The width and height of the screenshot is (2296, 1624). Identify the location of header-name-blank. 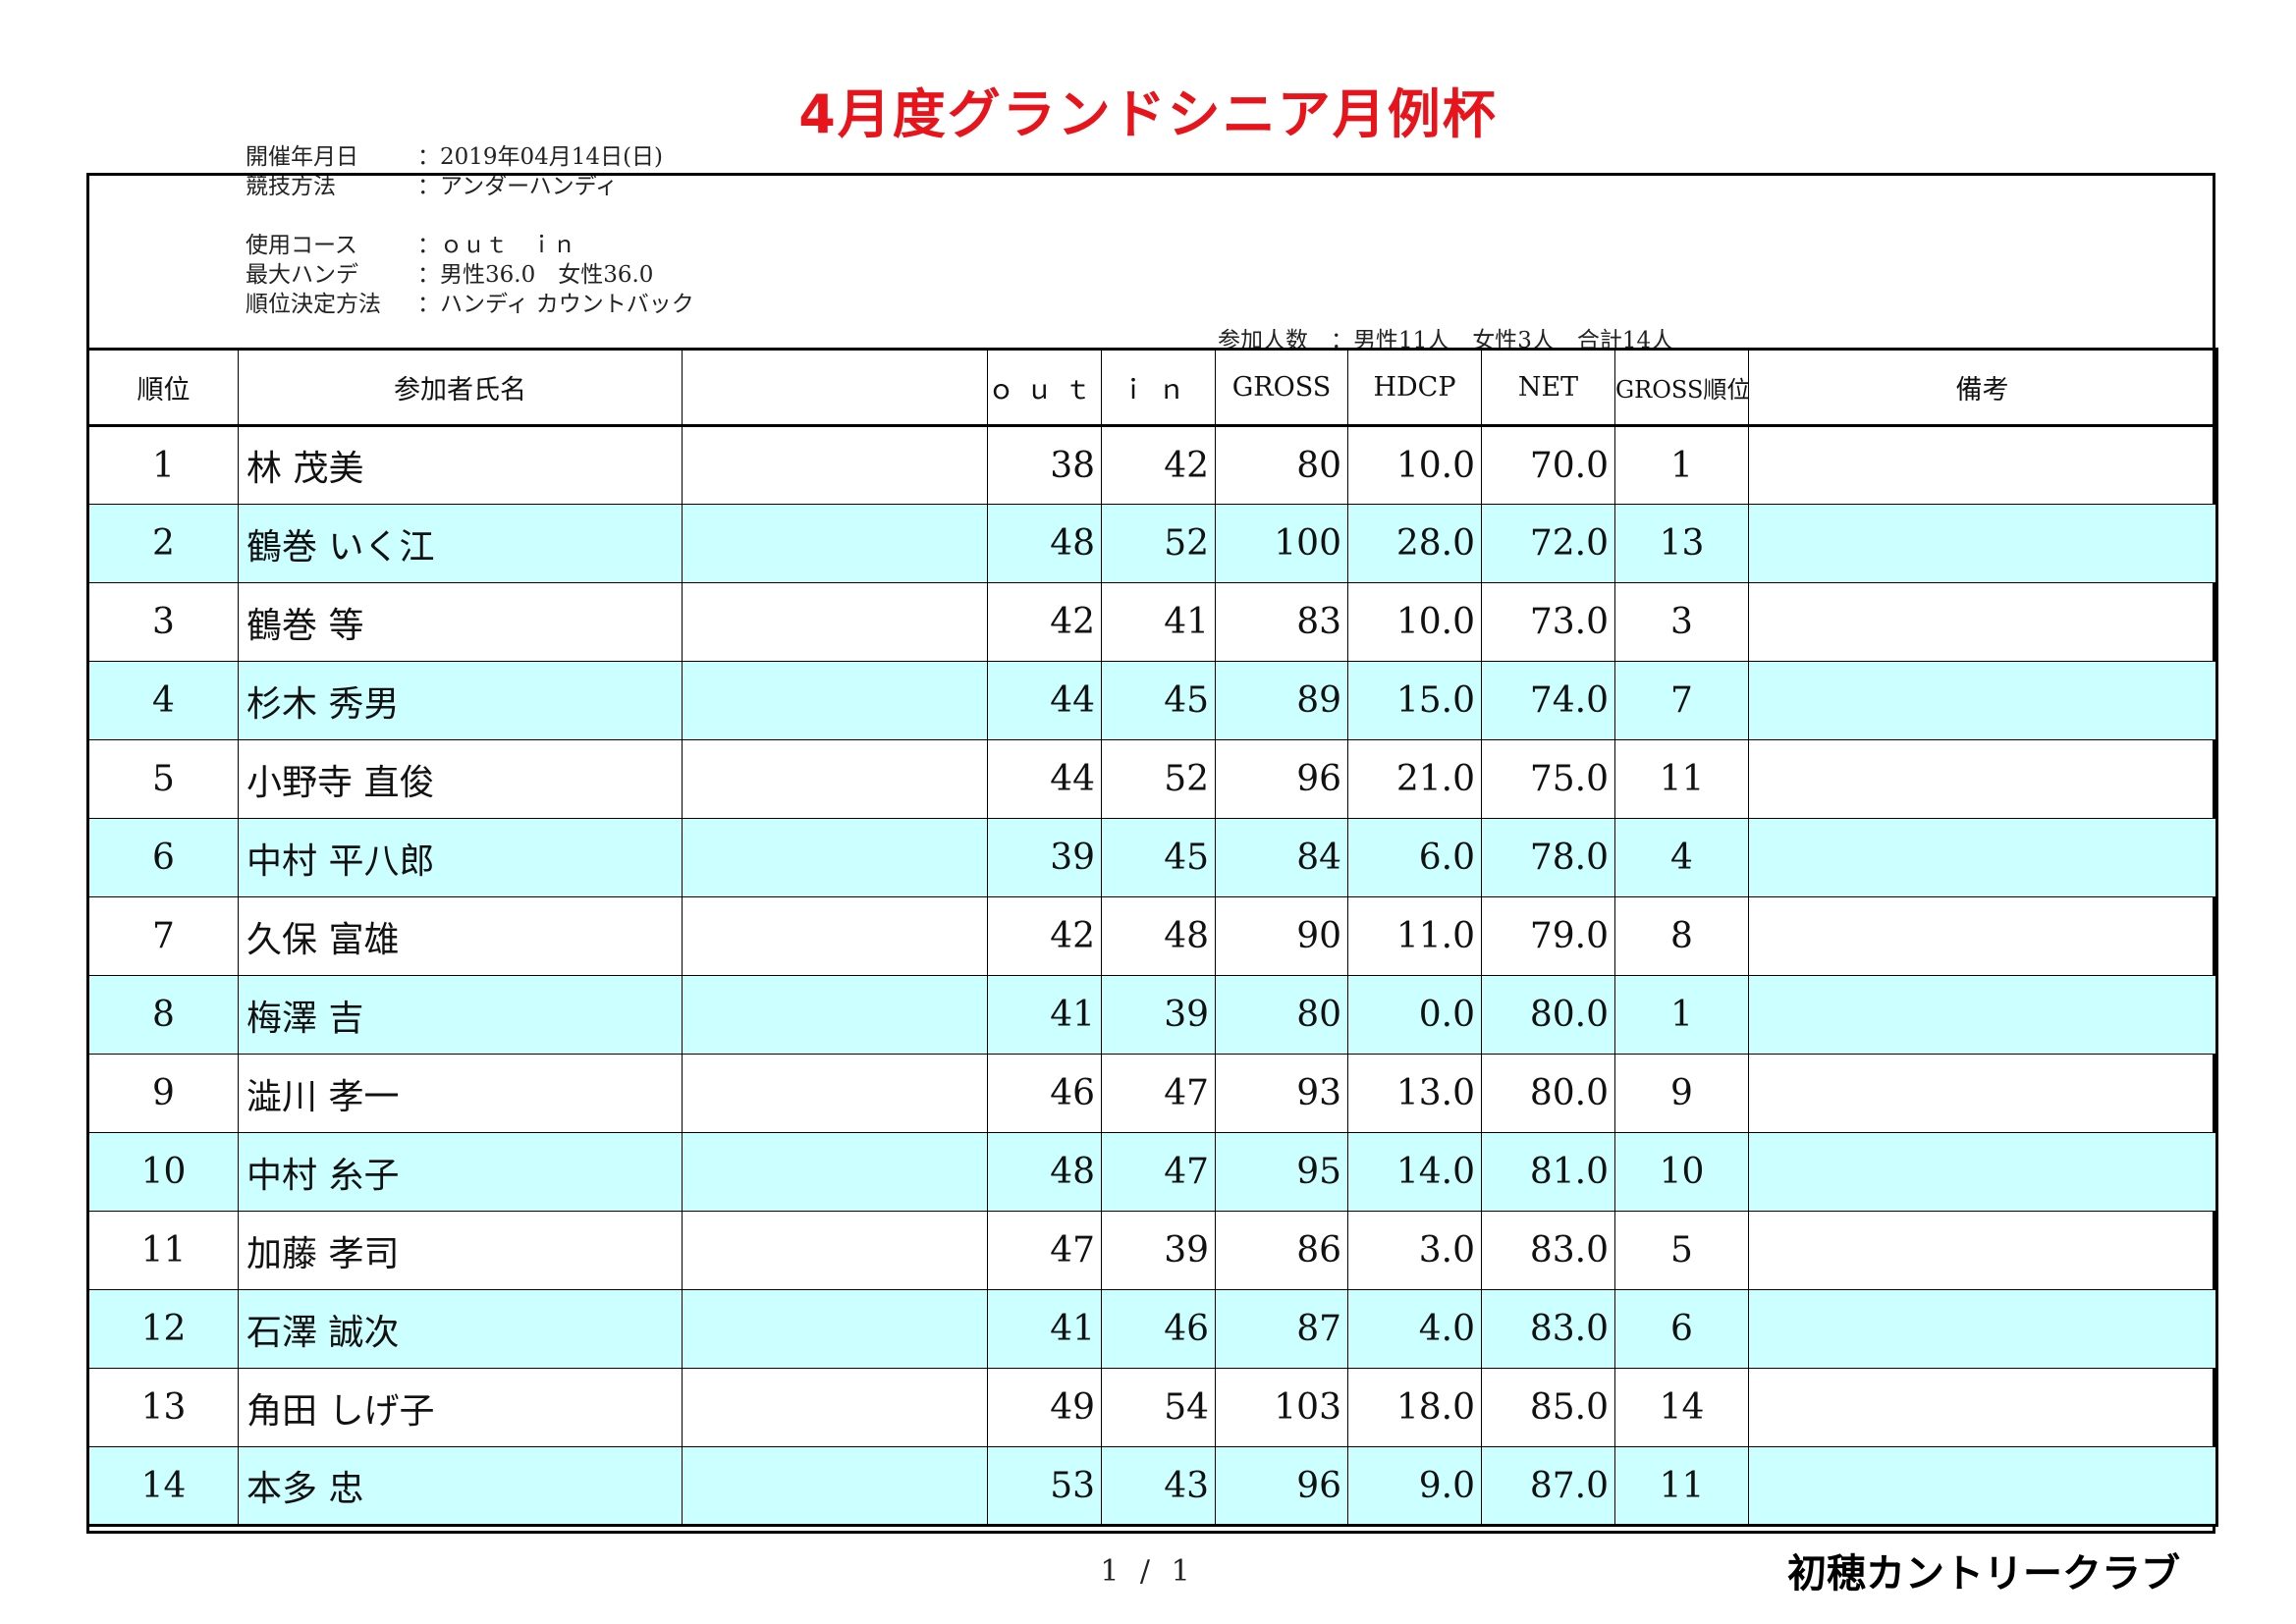
(835, 387).